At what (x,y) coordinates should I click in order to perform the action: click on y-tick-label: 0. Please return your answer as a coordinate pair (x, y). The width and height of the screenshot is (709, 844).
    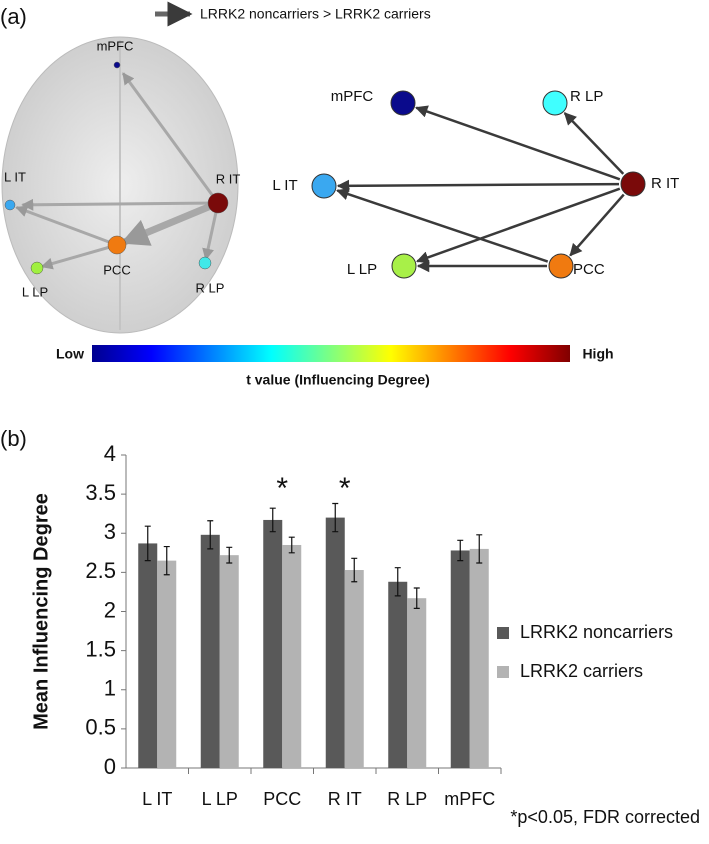
    Looking at the image, I should click on (110, 766).